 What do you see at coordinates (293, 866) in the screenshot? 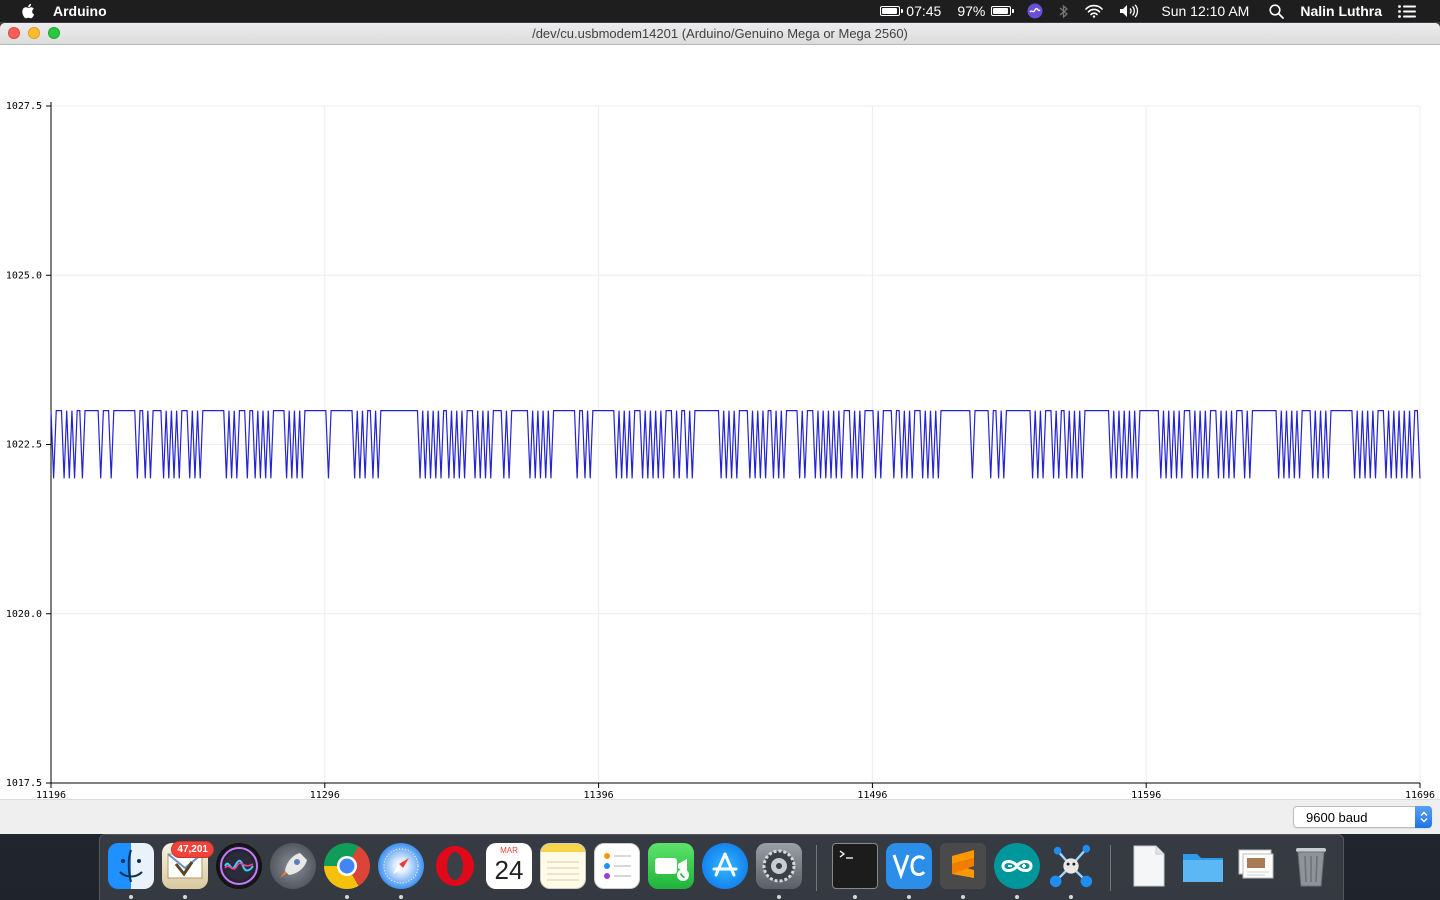
I see `launchpad-icon` at bounding box center [293, 866].